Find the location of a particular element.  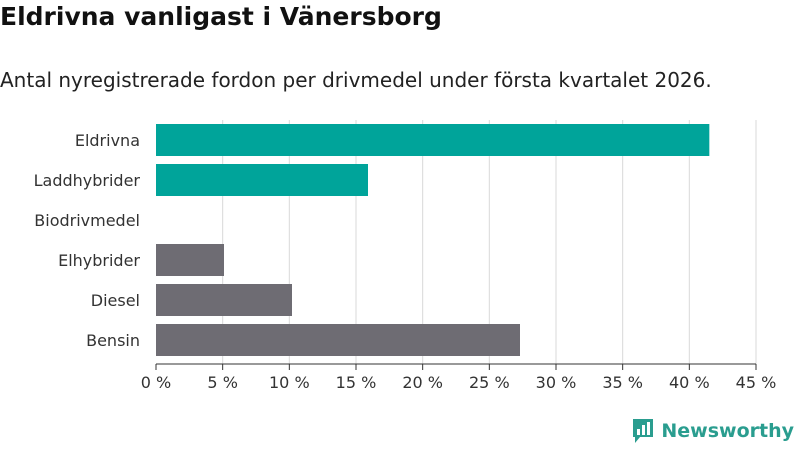

category-label: Biodrivmedel is located at coordinates (87, 220).